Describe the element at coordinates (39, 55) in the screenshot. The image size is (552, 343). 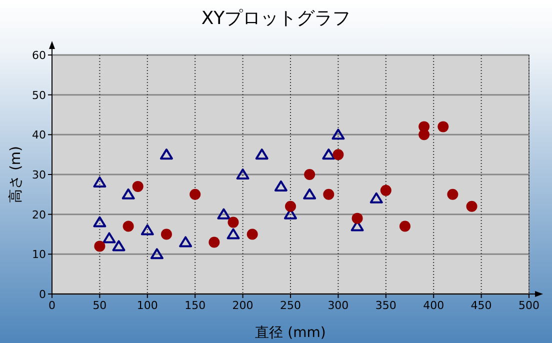
I see `y-tick-label: 60` at that location.